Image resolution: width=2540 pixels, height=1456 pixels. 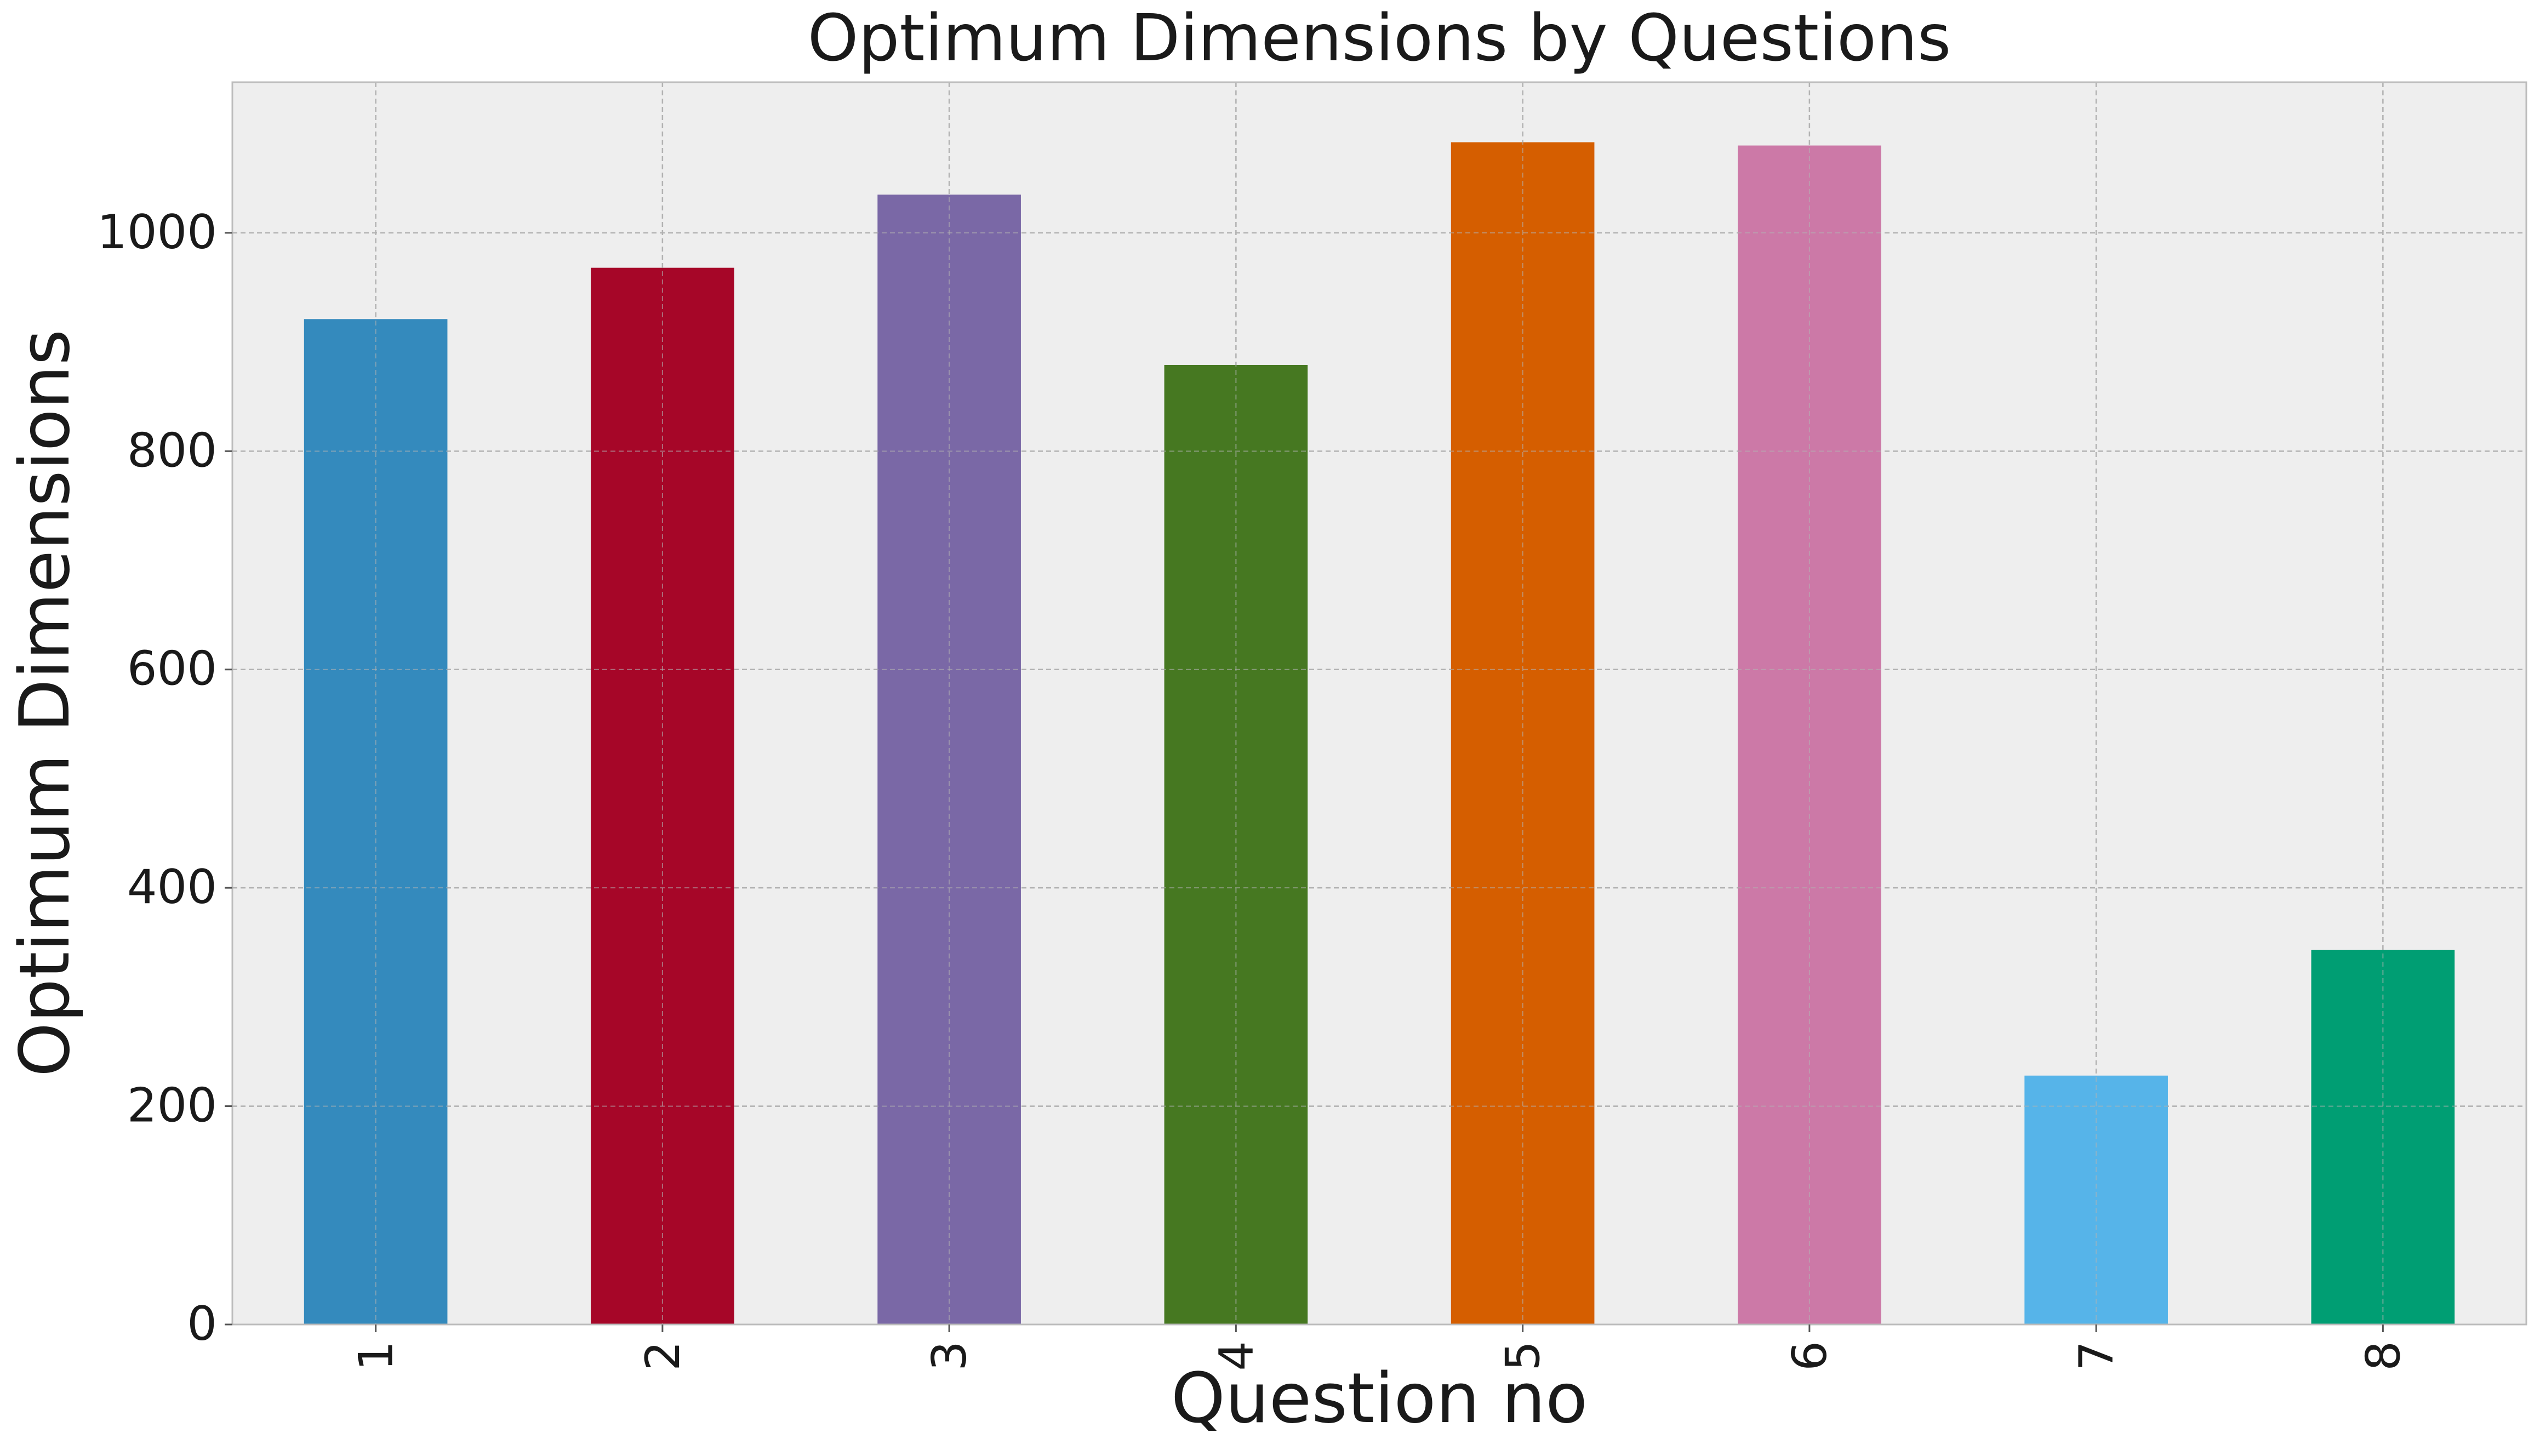 I want to click on x-tick-label: 7, so click(x=2096, y=1356).